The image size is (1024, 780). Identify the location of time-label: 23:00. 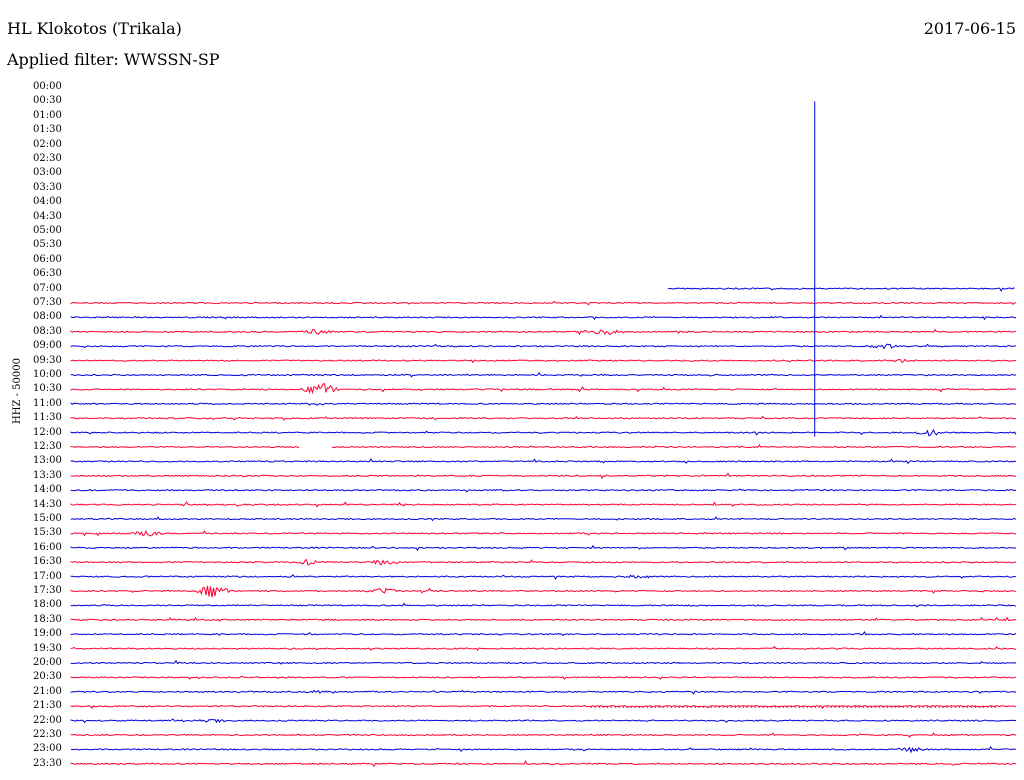
(47, 749).